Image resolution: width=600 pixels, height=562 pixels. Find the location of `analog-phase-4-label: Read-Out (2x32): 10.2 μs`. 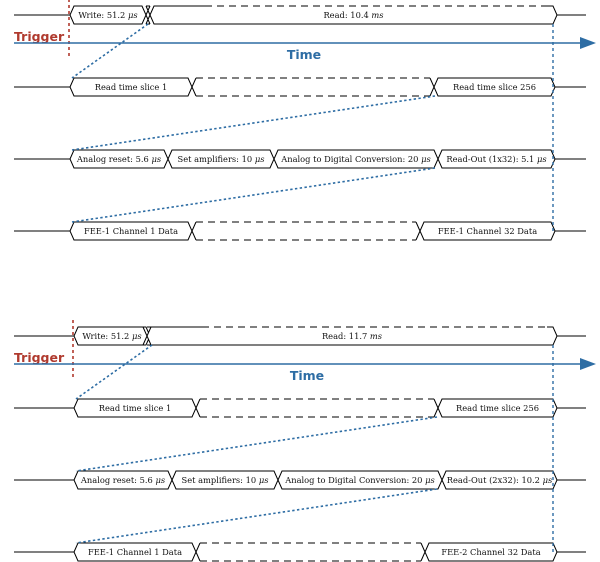

analog-phase-4-label: Read-Out (2x32): 10.2 μs is located at coordinates (500, 480).